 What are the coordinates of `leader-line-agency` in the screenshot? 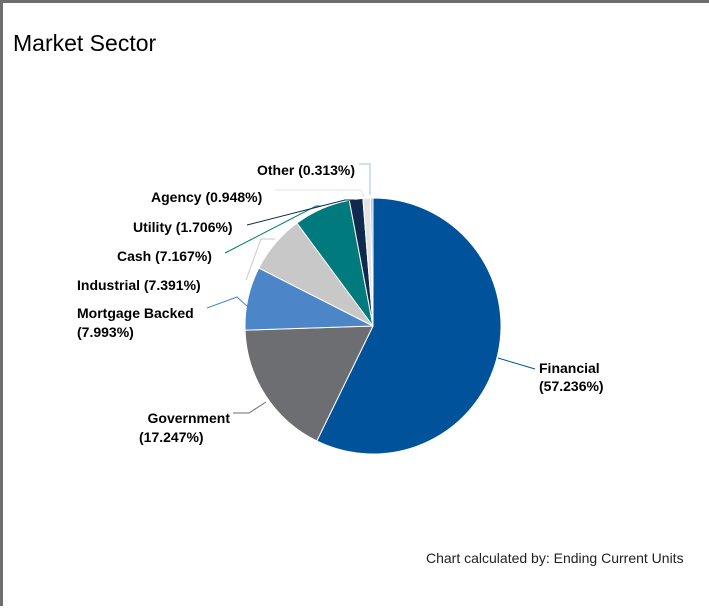 It's located at (320, 193).